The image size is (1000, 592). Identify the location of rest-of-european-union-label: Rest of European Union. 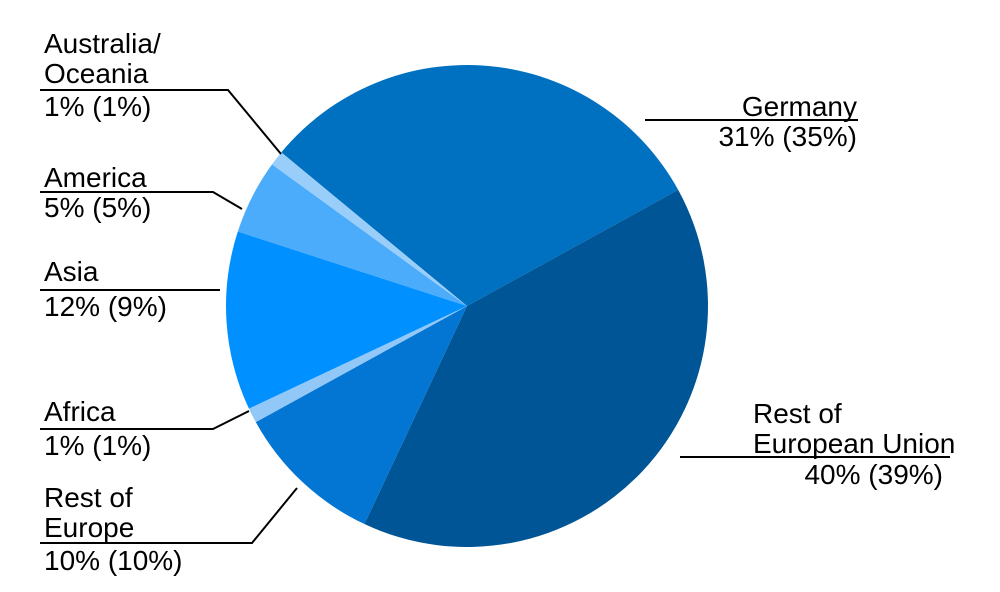
(854, 429).